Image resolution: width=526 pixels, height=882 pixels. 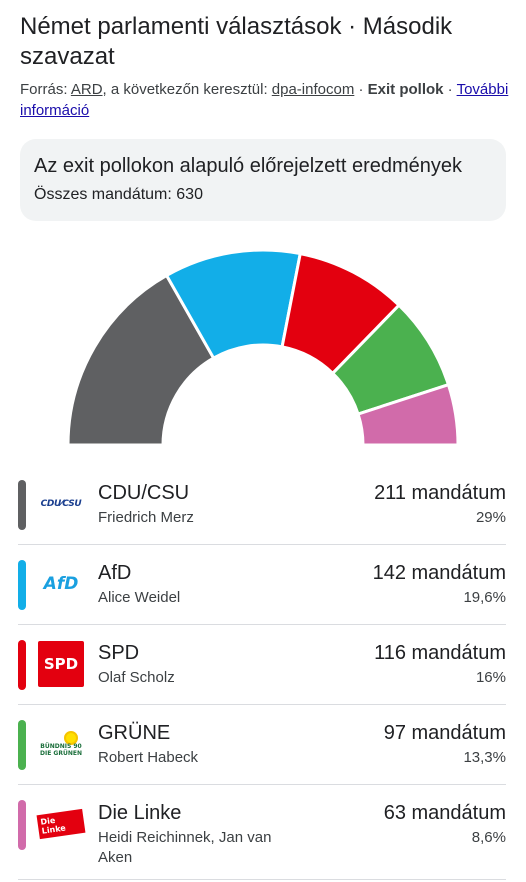 I want to click on afd-logo: AfD, so click(x=61, y=584).